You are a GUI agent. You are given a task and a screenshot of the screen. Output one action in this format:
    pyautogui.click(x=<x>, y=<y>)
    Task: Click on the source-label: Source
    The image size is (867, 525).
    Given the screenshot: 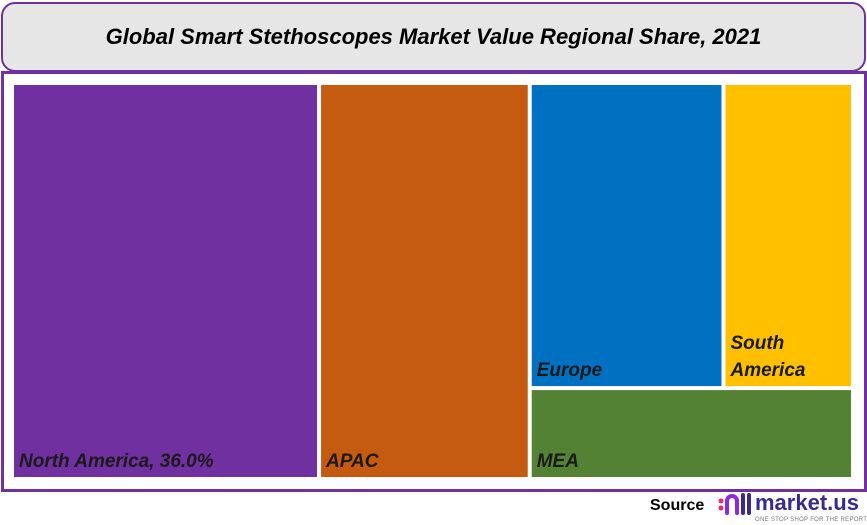 What is the action you would take?
    pyautogui.click(x=677, y=505)
    